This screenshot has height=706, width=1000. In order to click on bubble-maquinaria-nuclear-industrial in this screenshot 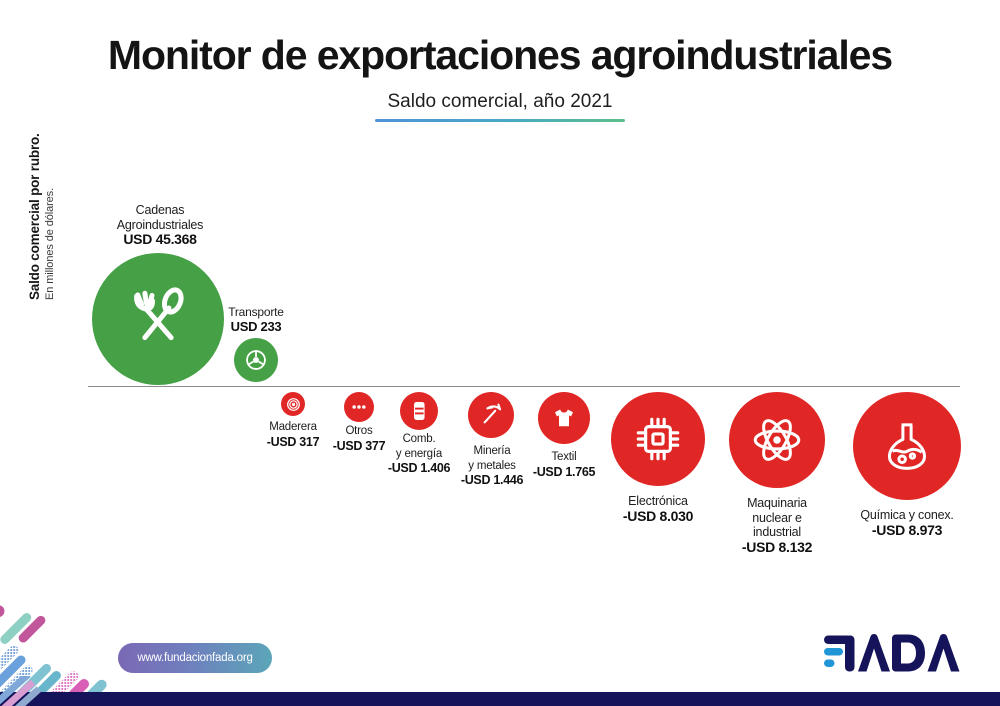, I will do `click(777, 440)`.